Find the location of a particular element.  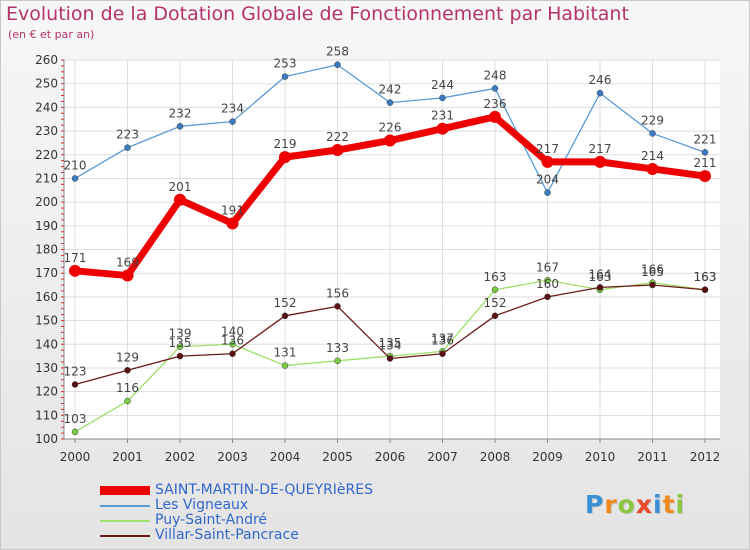

data-label-les-vigneaux: 253 is located at coordinates (285, 64).